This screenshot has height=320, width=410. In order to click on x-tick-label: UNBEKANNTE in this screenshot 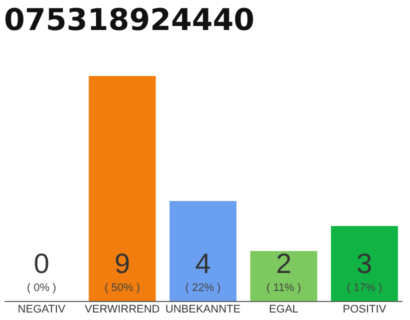, I will do `click(203, 310)`.